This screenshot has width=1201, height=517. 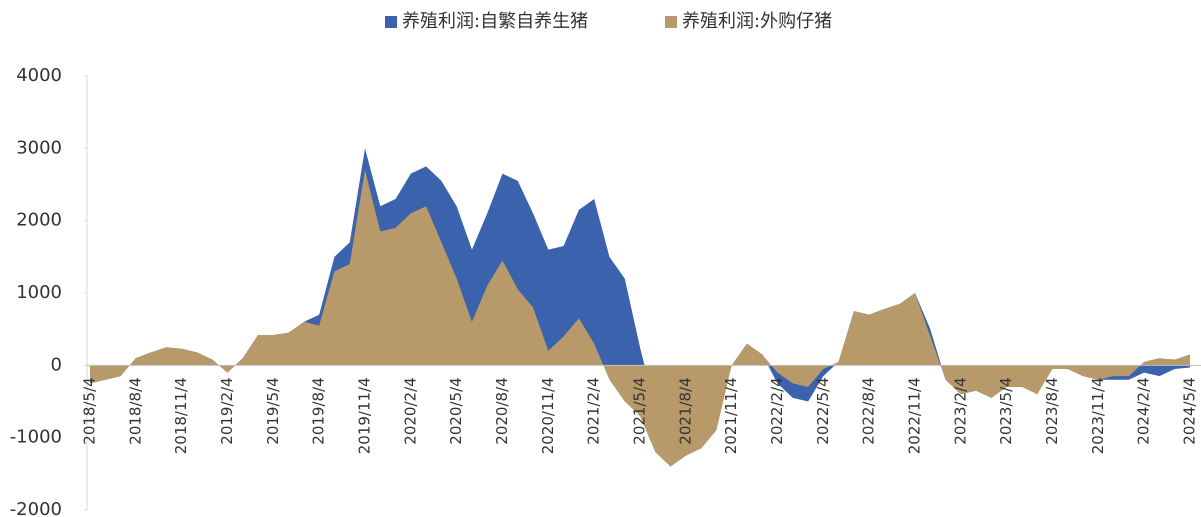 I want to click on x-tick-label: 2019/8/4, so click(x=319, y=410).